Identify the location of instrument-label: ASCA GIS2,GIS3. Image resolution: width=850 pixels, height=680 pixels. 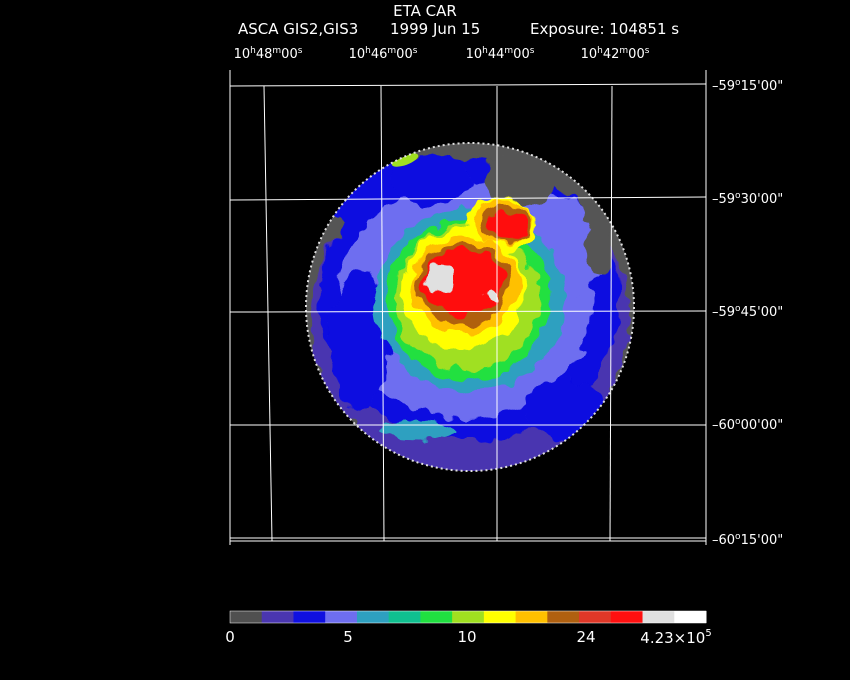
(298, 29).